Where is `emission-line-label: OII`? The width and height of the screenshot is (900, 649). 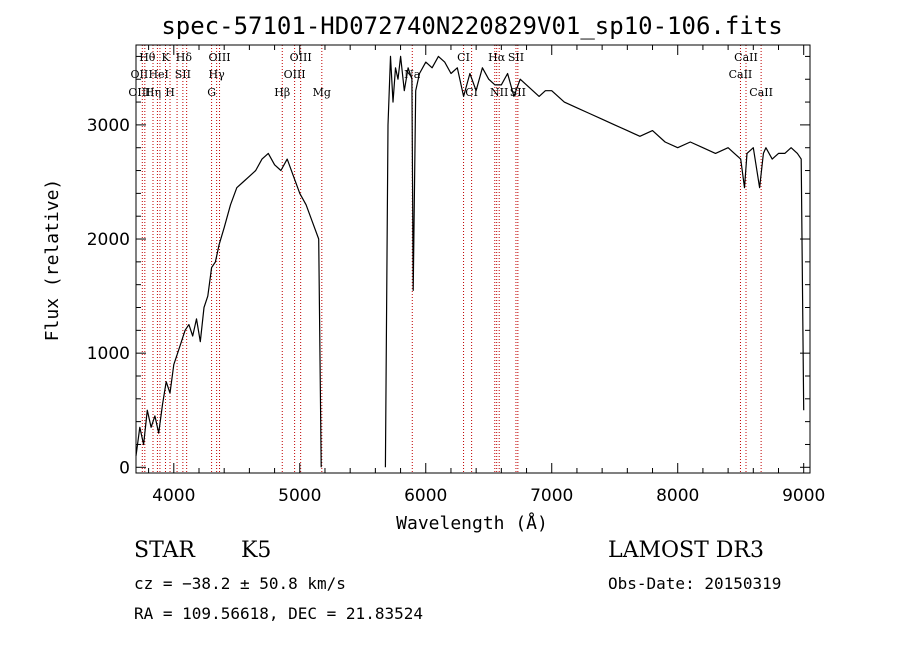
emission-line-label: OII is located at coordinates (140, 74).